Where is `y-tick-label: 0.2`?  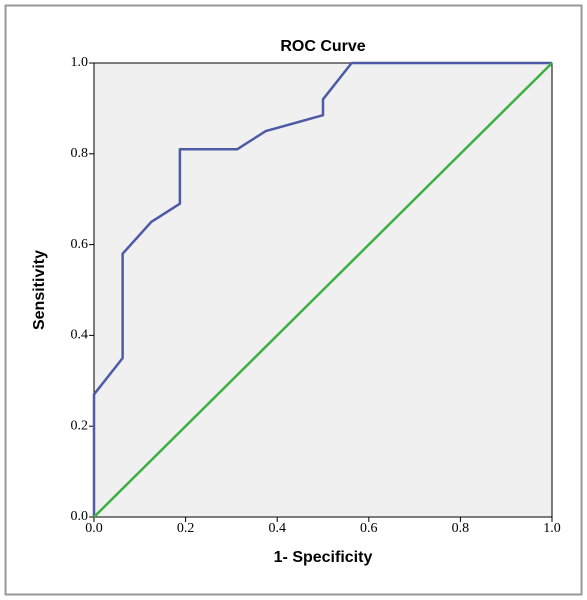
y-tick-label: 0.2 is located at coordinates (80, 425).